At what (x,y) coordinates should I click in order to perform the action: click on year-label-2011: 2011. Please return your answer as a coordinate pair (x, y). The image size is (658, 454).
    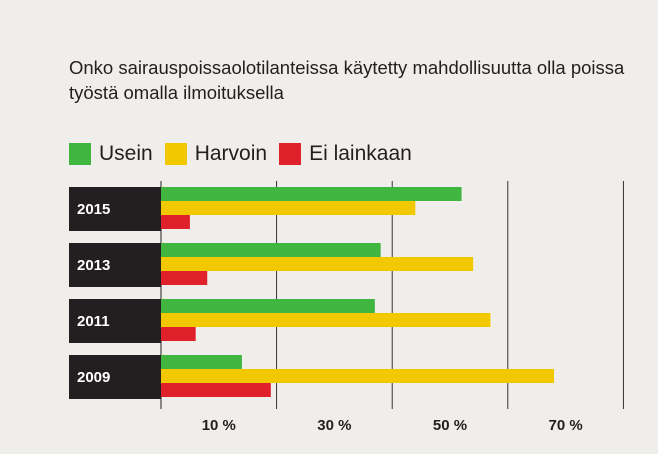
    Looking at the image, I should click on (93, 321).